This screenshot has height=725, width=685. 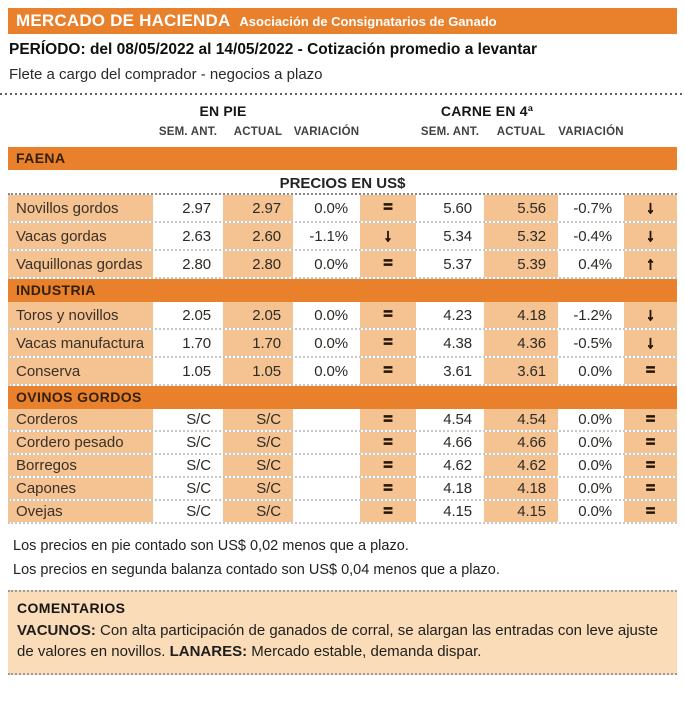 What do you see at coordinates (342, 290) in the screenshot?
I see `section-header-industria: INDUSTRIA` at bounding box center [342, 290].